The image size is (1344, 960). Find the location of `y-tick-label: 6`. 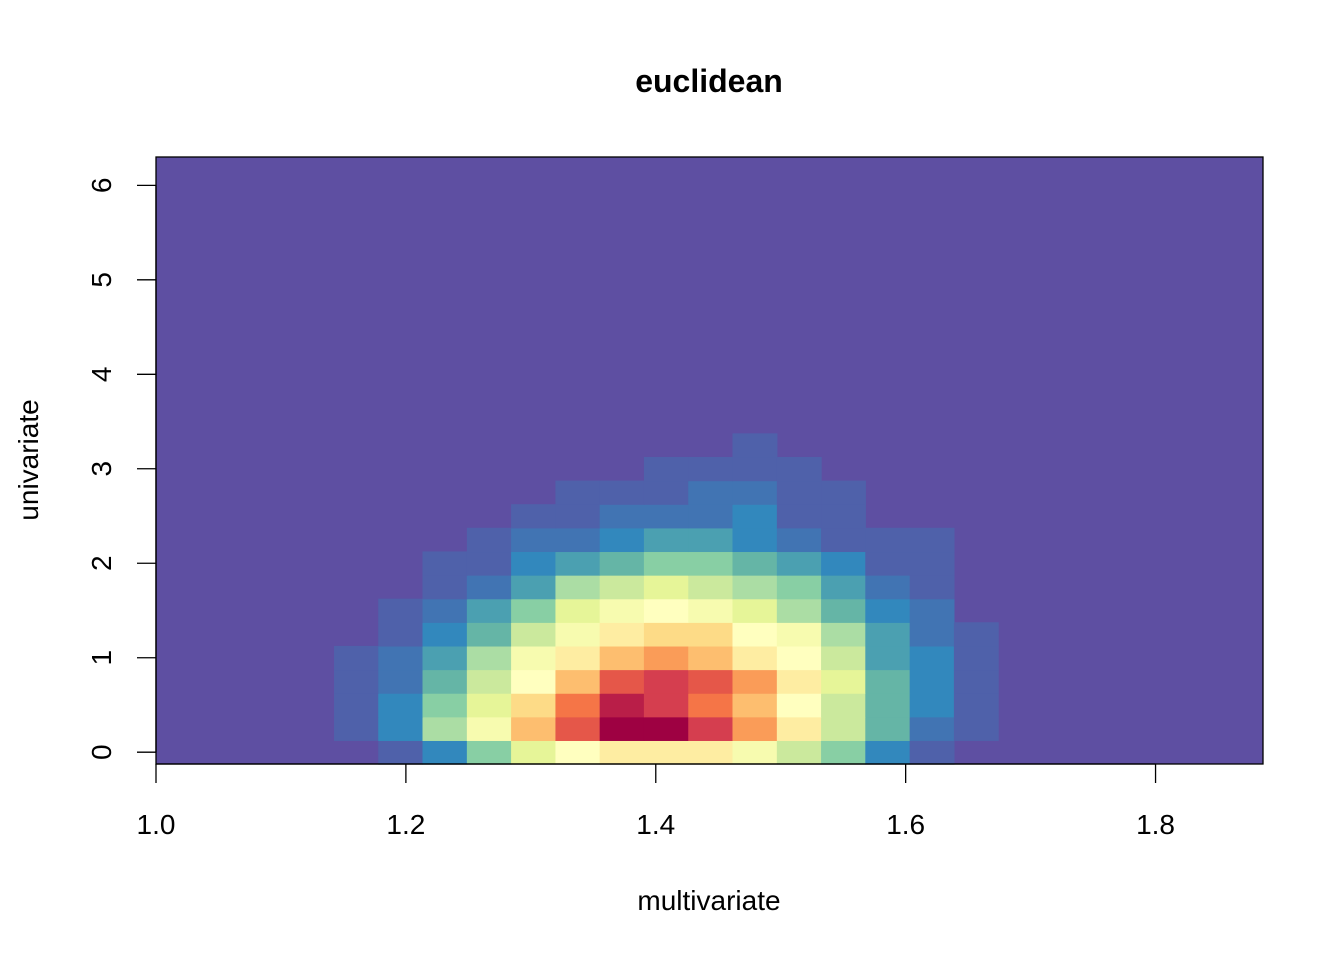

y-tick-label: 6 is located at coordinates (101, 186).